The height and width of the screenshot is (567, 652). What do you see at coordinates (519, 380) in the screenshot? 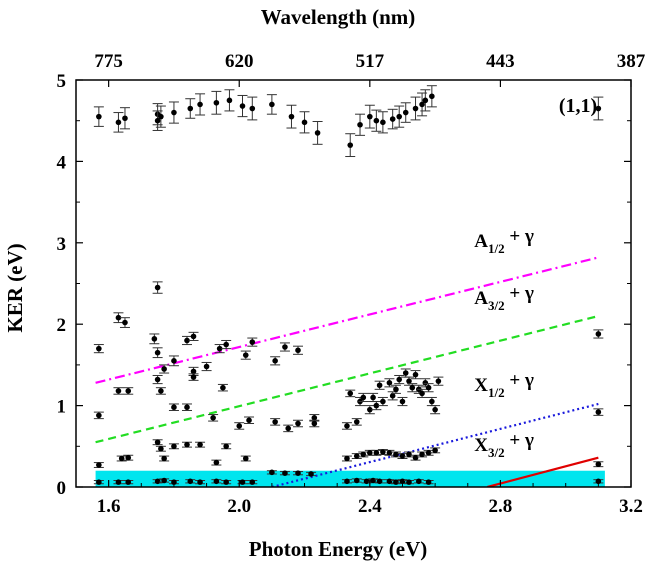
I see `line-label-tail-2: + γ` at bounding box center [519, 380].